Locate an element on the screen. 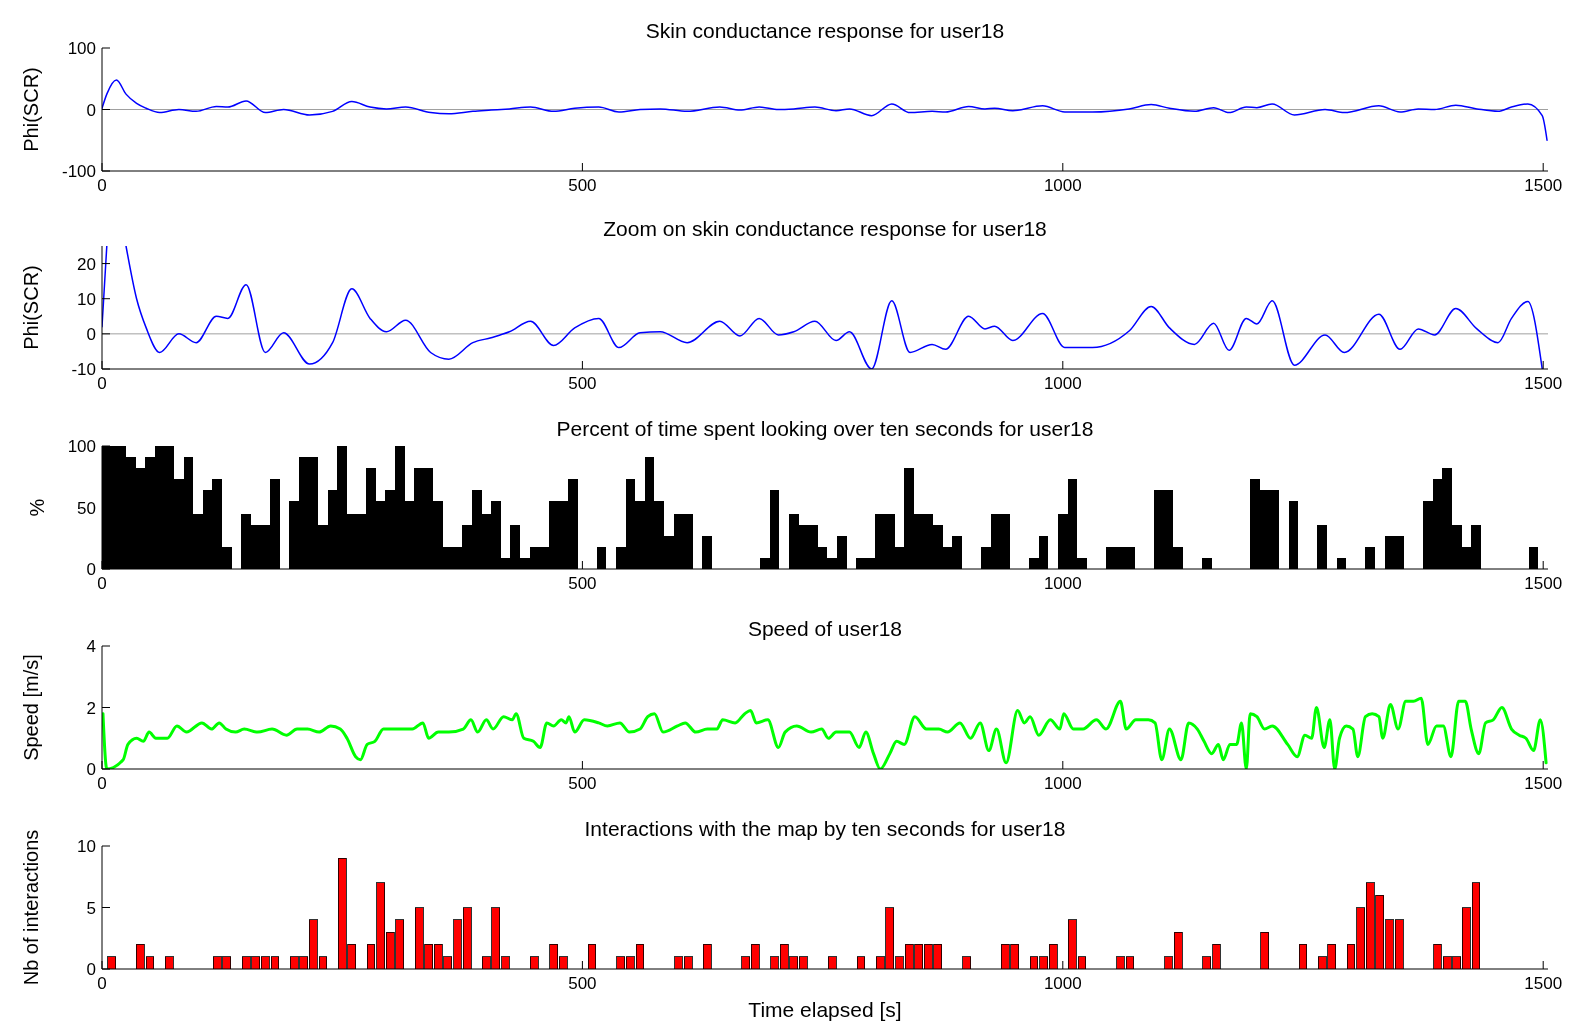 The image size is (1580, 1031). chart-title: Speed of user18 is located at coordinates (825, 628).